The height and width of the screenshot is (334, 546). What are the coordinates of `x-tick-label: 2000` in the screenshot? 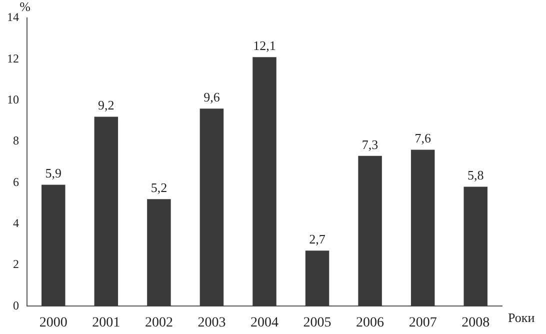 It's located at (53, 322).